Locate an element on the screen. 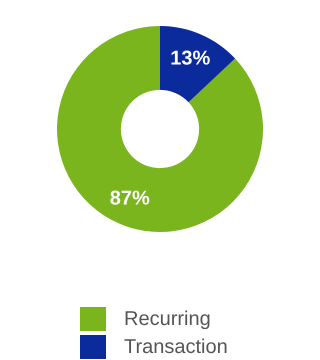 The width and height of the screenshot is (320, 360). legend-label: Recurring is located at coordinates (167, 319).